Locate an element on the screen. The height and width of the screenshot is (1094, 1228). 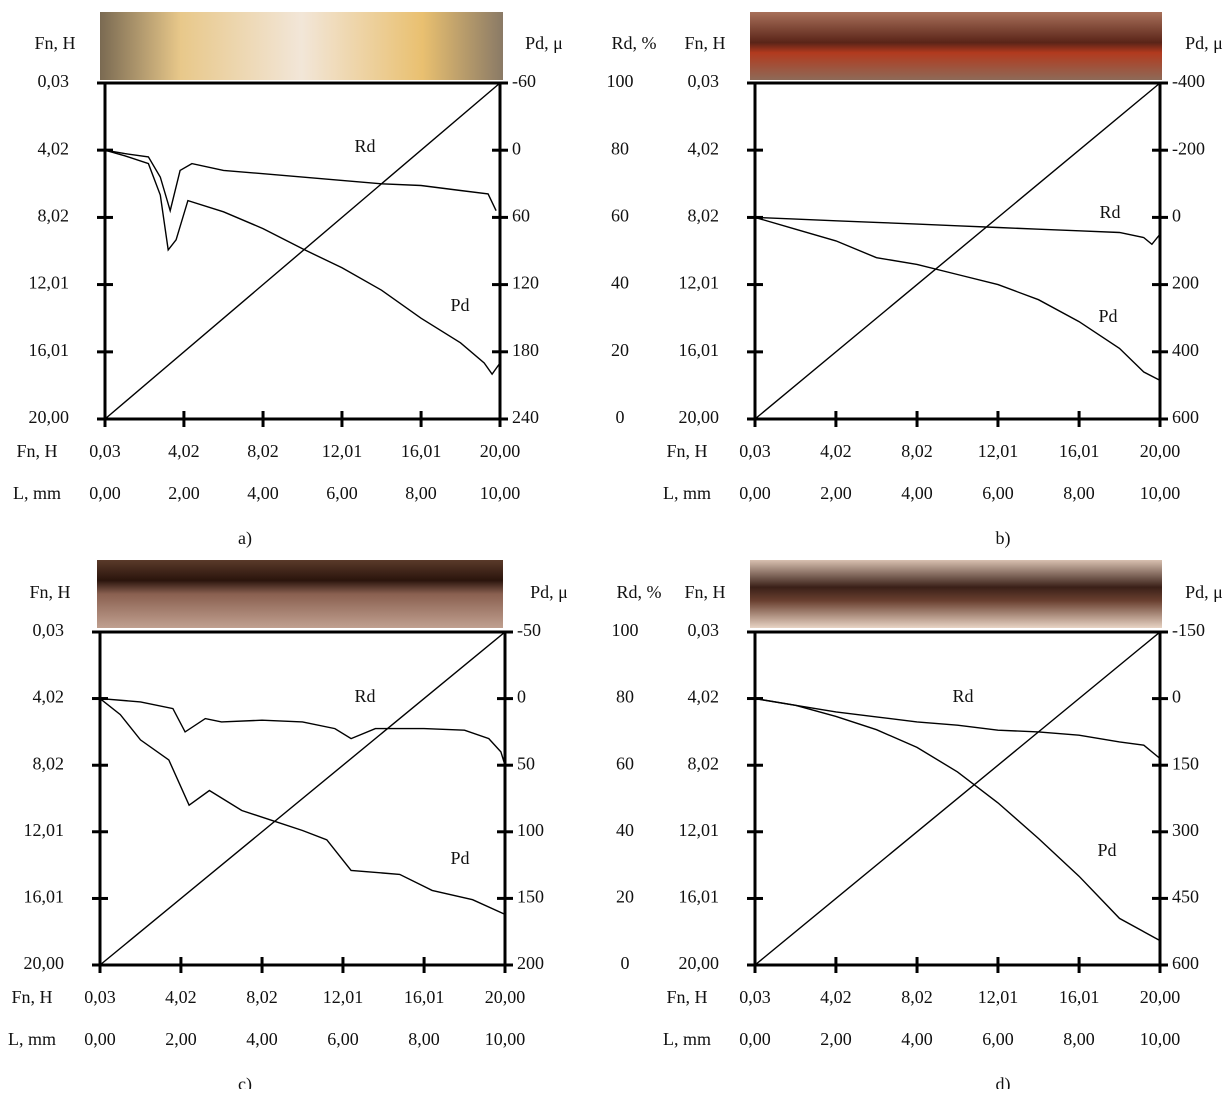
y3-tick-label: 60 is located at coordinates (625, 763).